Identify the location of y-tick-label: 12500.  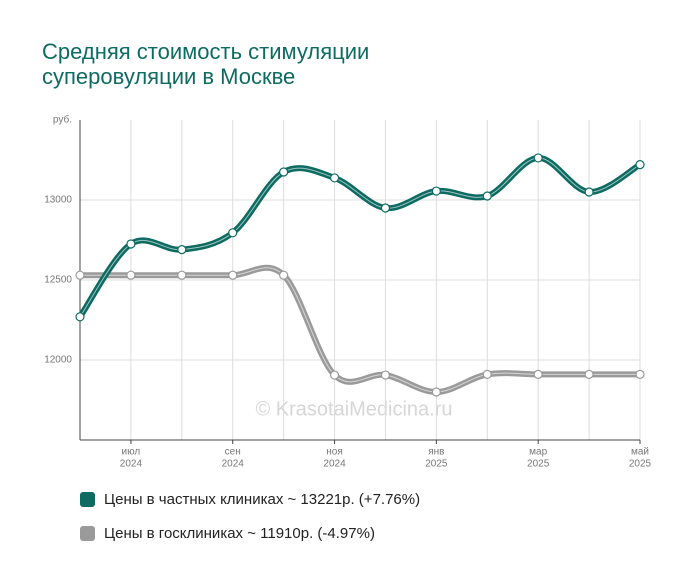
(58, 280).